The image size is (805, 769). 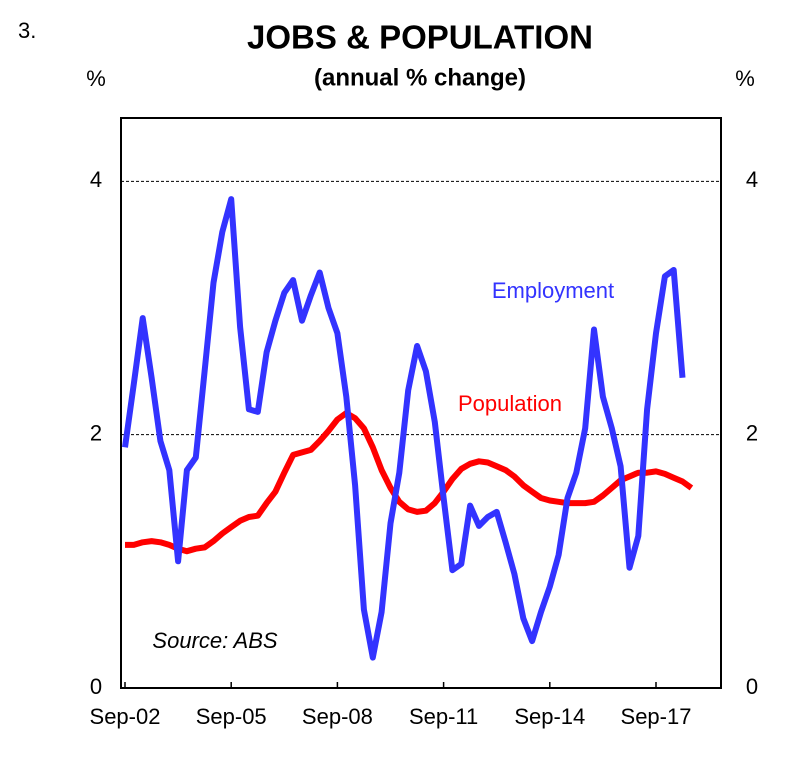 I want to click on y2-tick-label: 0, so click(x=752, y=686).